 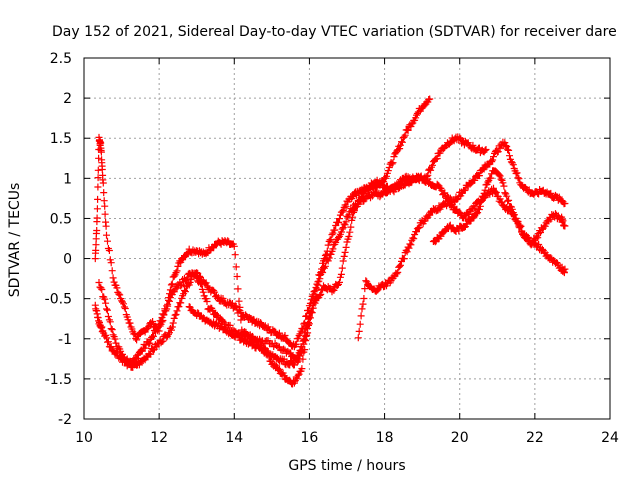 What do you see at coordinates (249, 336) in the screenshot?
I see `series-track-d` at bounding box center [249, 336].